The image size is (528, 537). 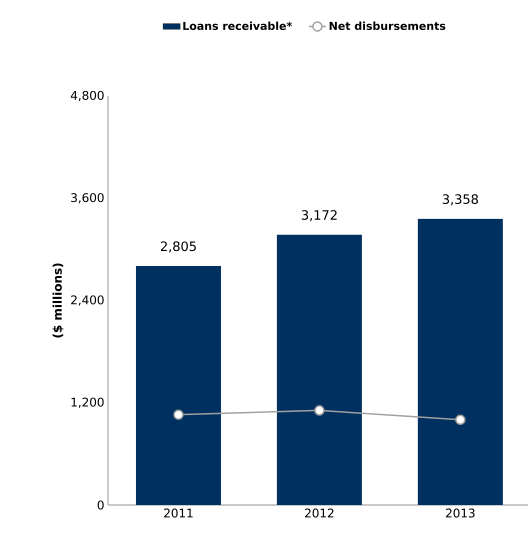 I want to click on y-tick-label: 2,400, so click(x=87, y=300).